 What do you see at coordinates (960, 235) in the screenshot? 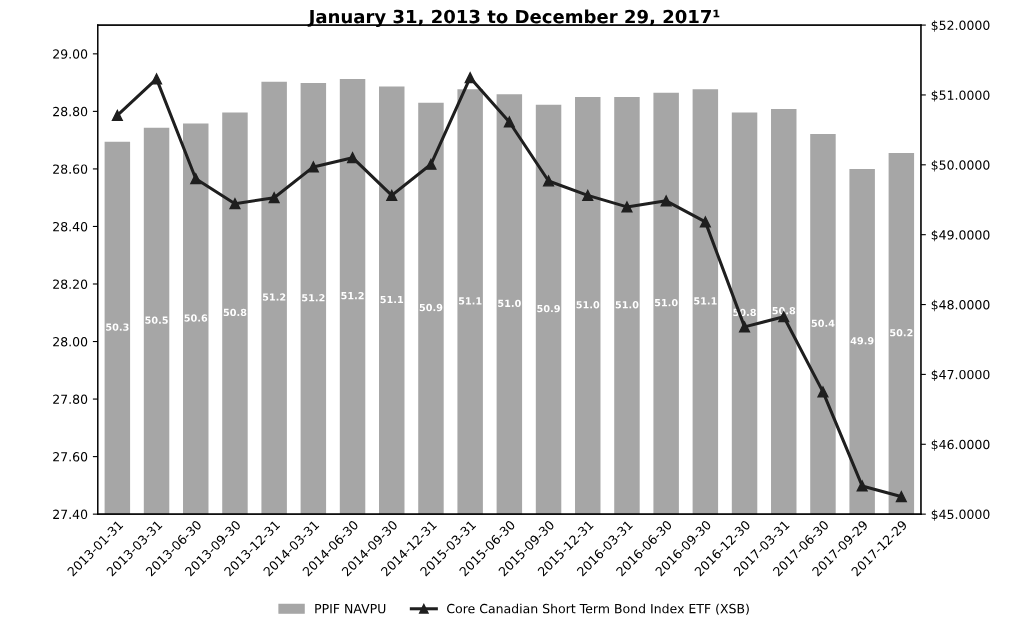
I see `y2-tick-label: $49.0000` at bounding box center [960, 235].